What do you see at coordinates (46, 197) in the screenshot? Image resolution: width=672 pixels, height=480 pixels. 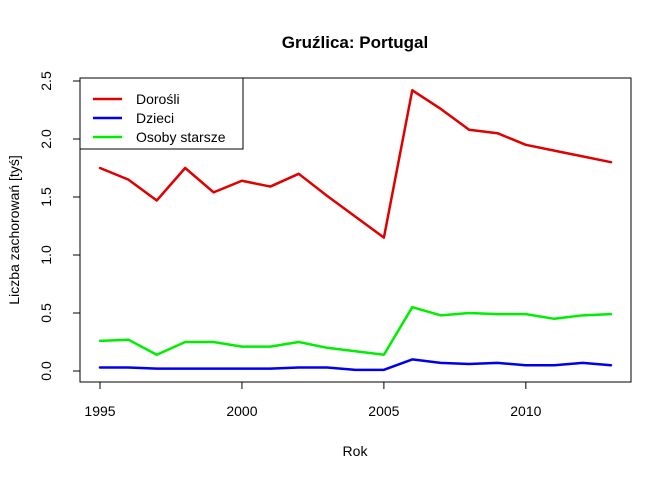 I see `y-tick-label: 1.5` at bounding box center [46, 197].